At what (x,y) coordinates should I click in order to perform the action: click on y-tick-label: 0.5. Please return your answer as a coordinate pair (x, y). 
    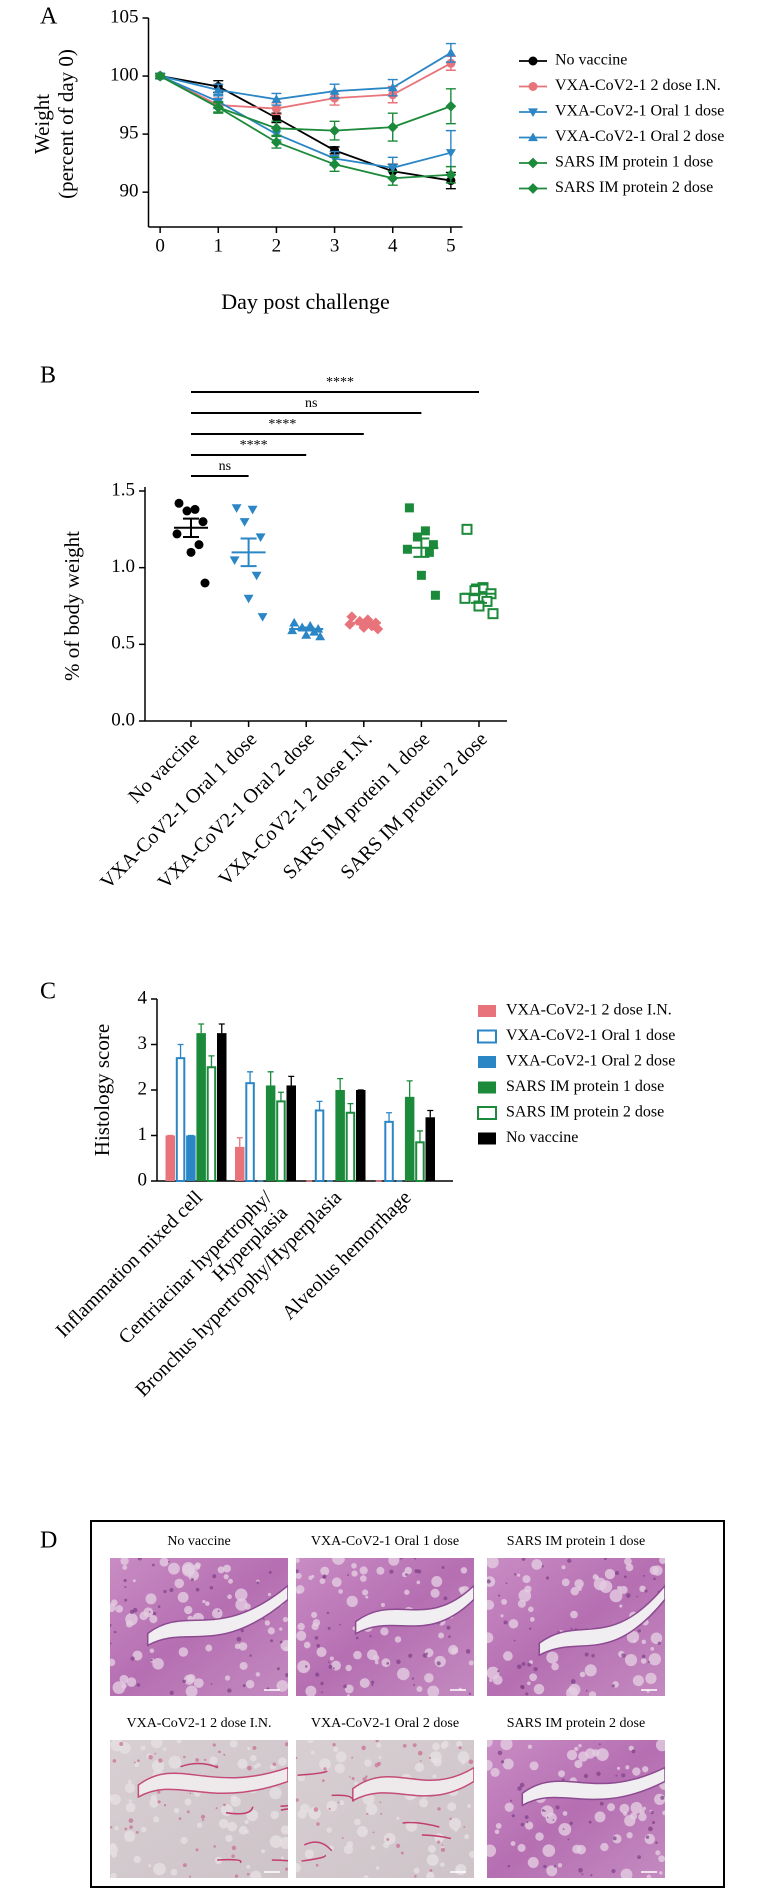
    Looking at the image, I should click on (123, 643).